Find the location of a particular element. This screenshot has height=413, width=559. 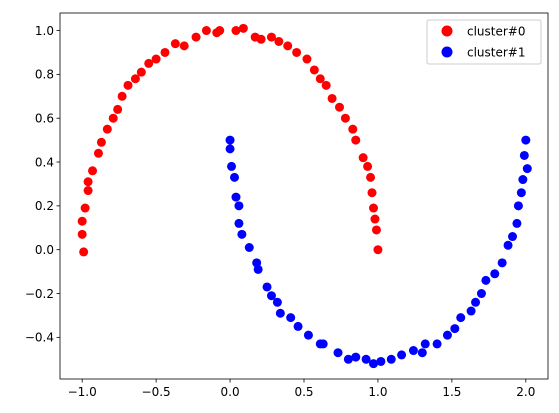

x-tick-label: 2.0 is located at coordinates (525, 392).